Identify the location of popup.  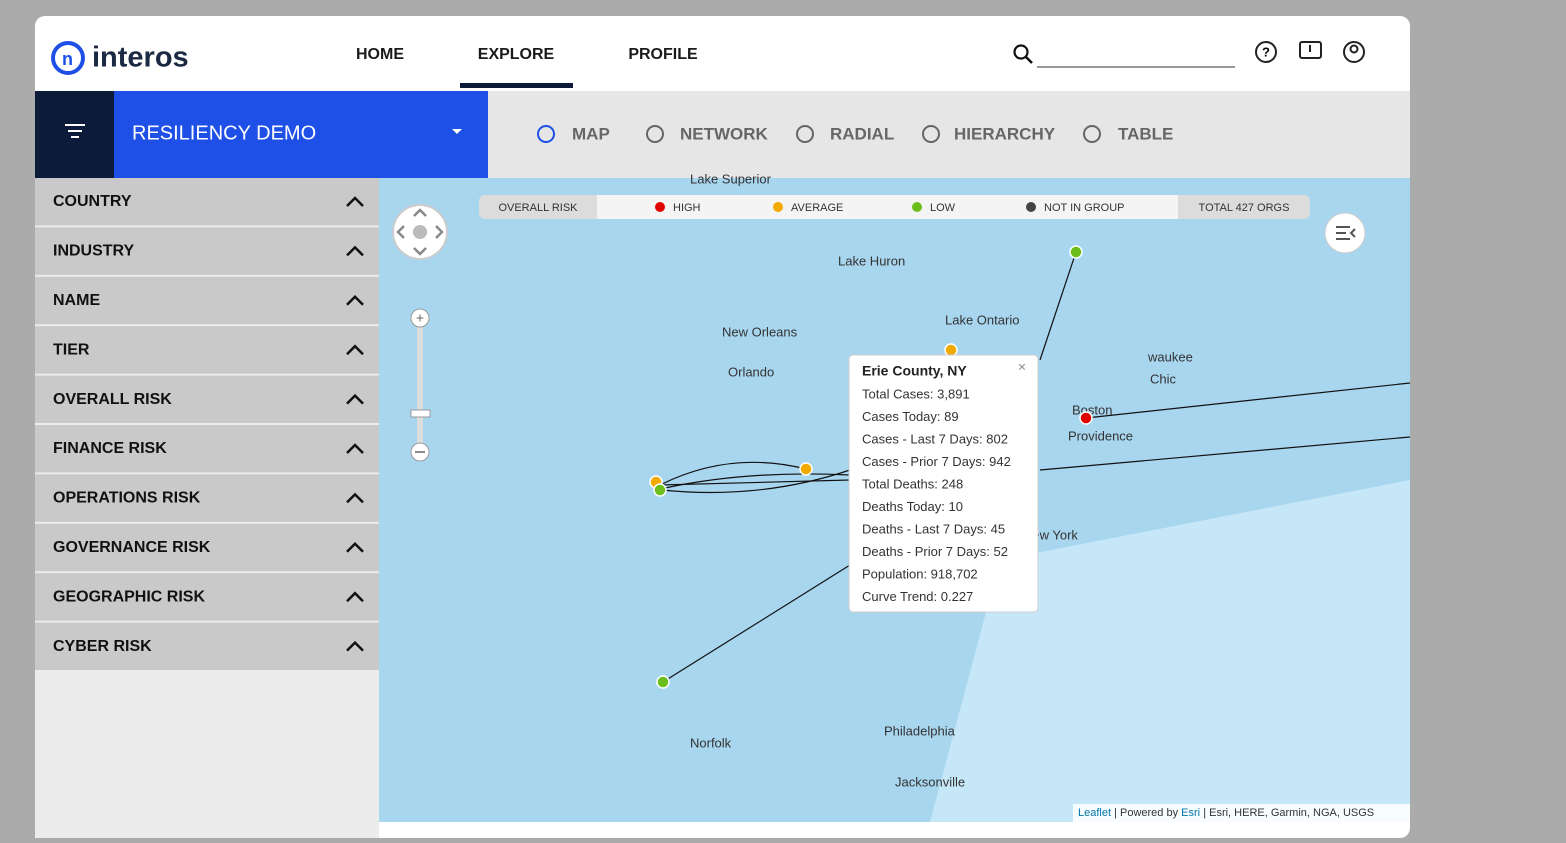
(943, 483).